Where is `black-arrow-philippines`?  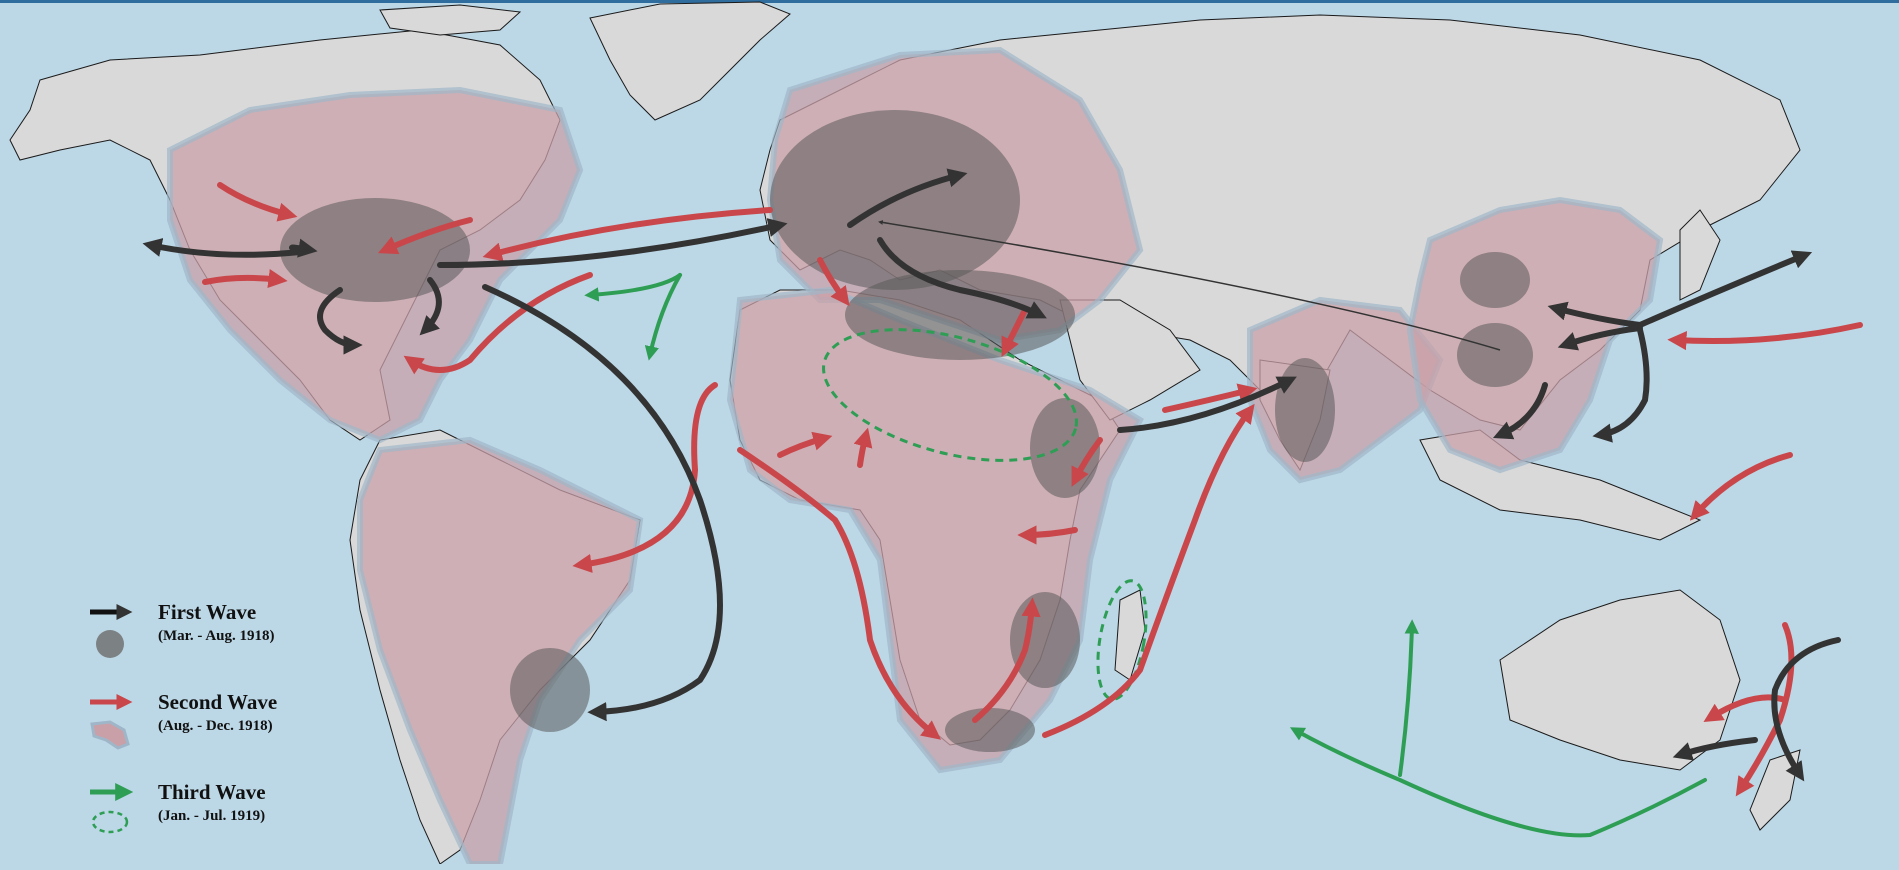
black-arrow-philippines is located at coordinates (1621, 385).